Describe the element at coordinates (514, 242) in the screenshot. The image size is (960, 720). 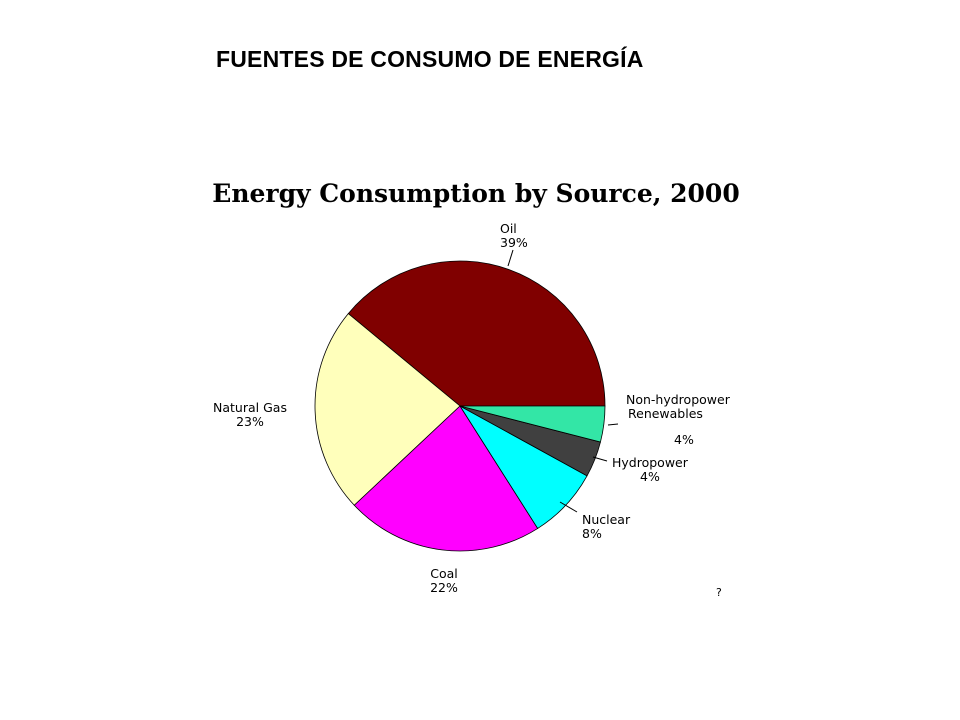
I see `slice-value-oil: 39%` at that location.